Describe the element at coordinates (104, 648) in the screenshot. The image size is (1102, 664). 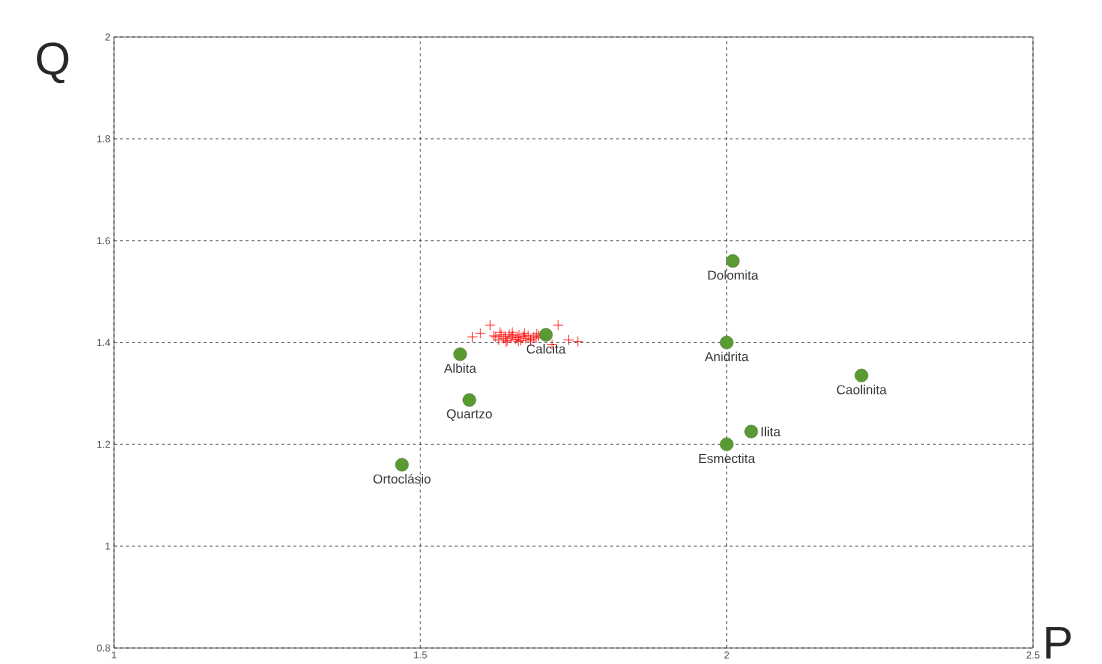
I see `y-tick-label: 0.8` at that location.